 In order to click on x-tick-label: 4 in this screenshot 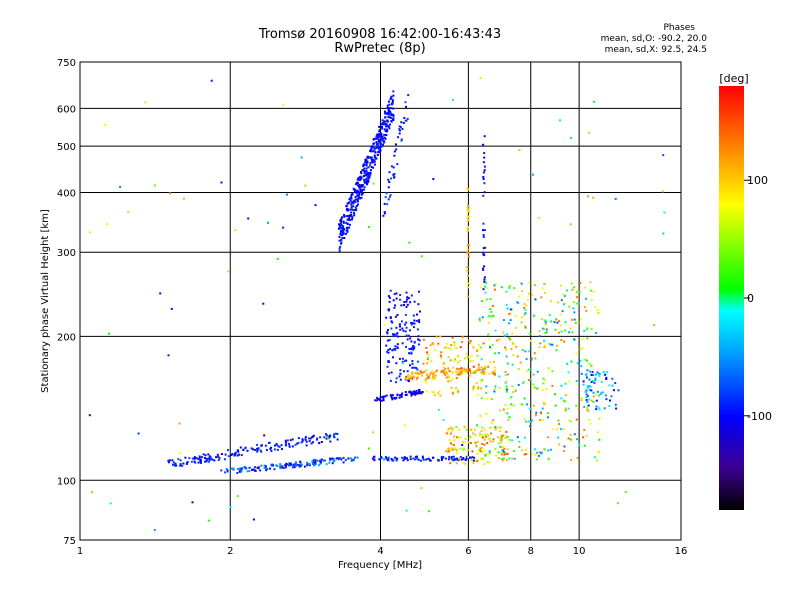, I will do `click(380, 551)`.